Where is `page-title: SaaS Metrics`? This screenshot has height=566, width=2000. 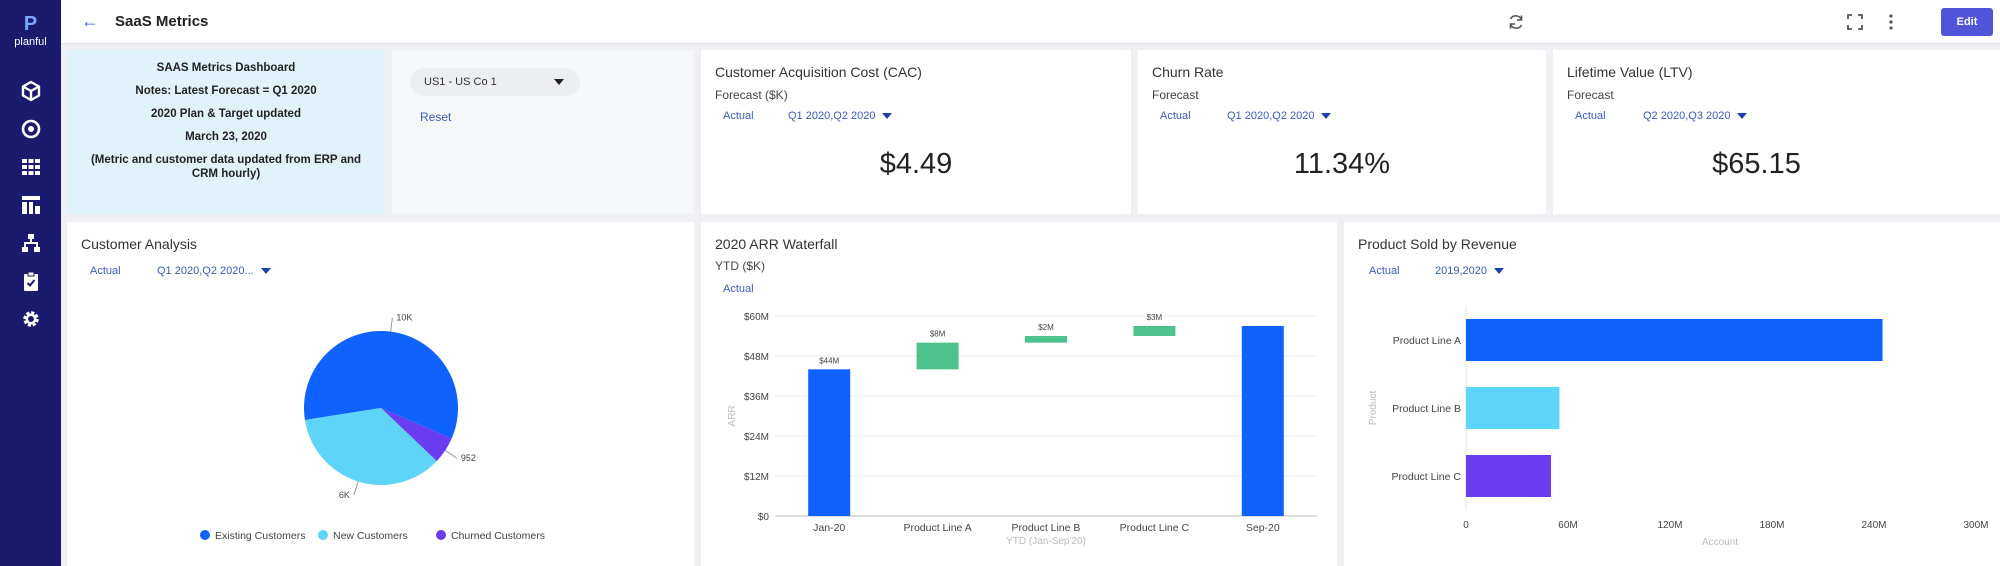 page-title: SaaS Metrics is located at coordinates (162, 21).